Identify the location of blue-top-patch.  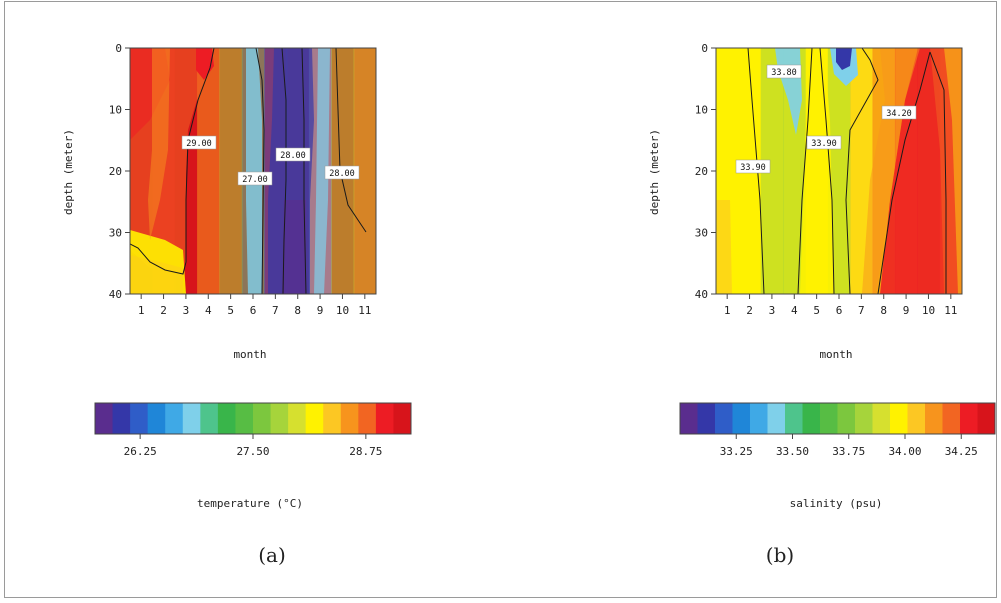
(844, 59).